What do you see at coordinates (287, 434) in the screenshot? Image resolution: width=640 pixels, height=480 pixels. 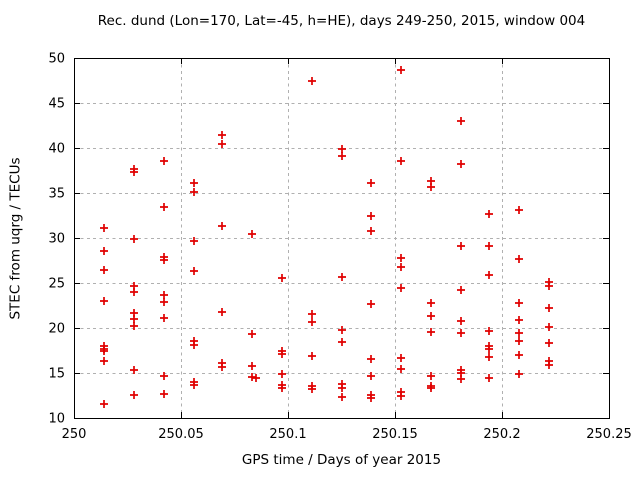 I see `x-tick-label: 250.1` at bounding box center [287, 434].